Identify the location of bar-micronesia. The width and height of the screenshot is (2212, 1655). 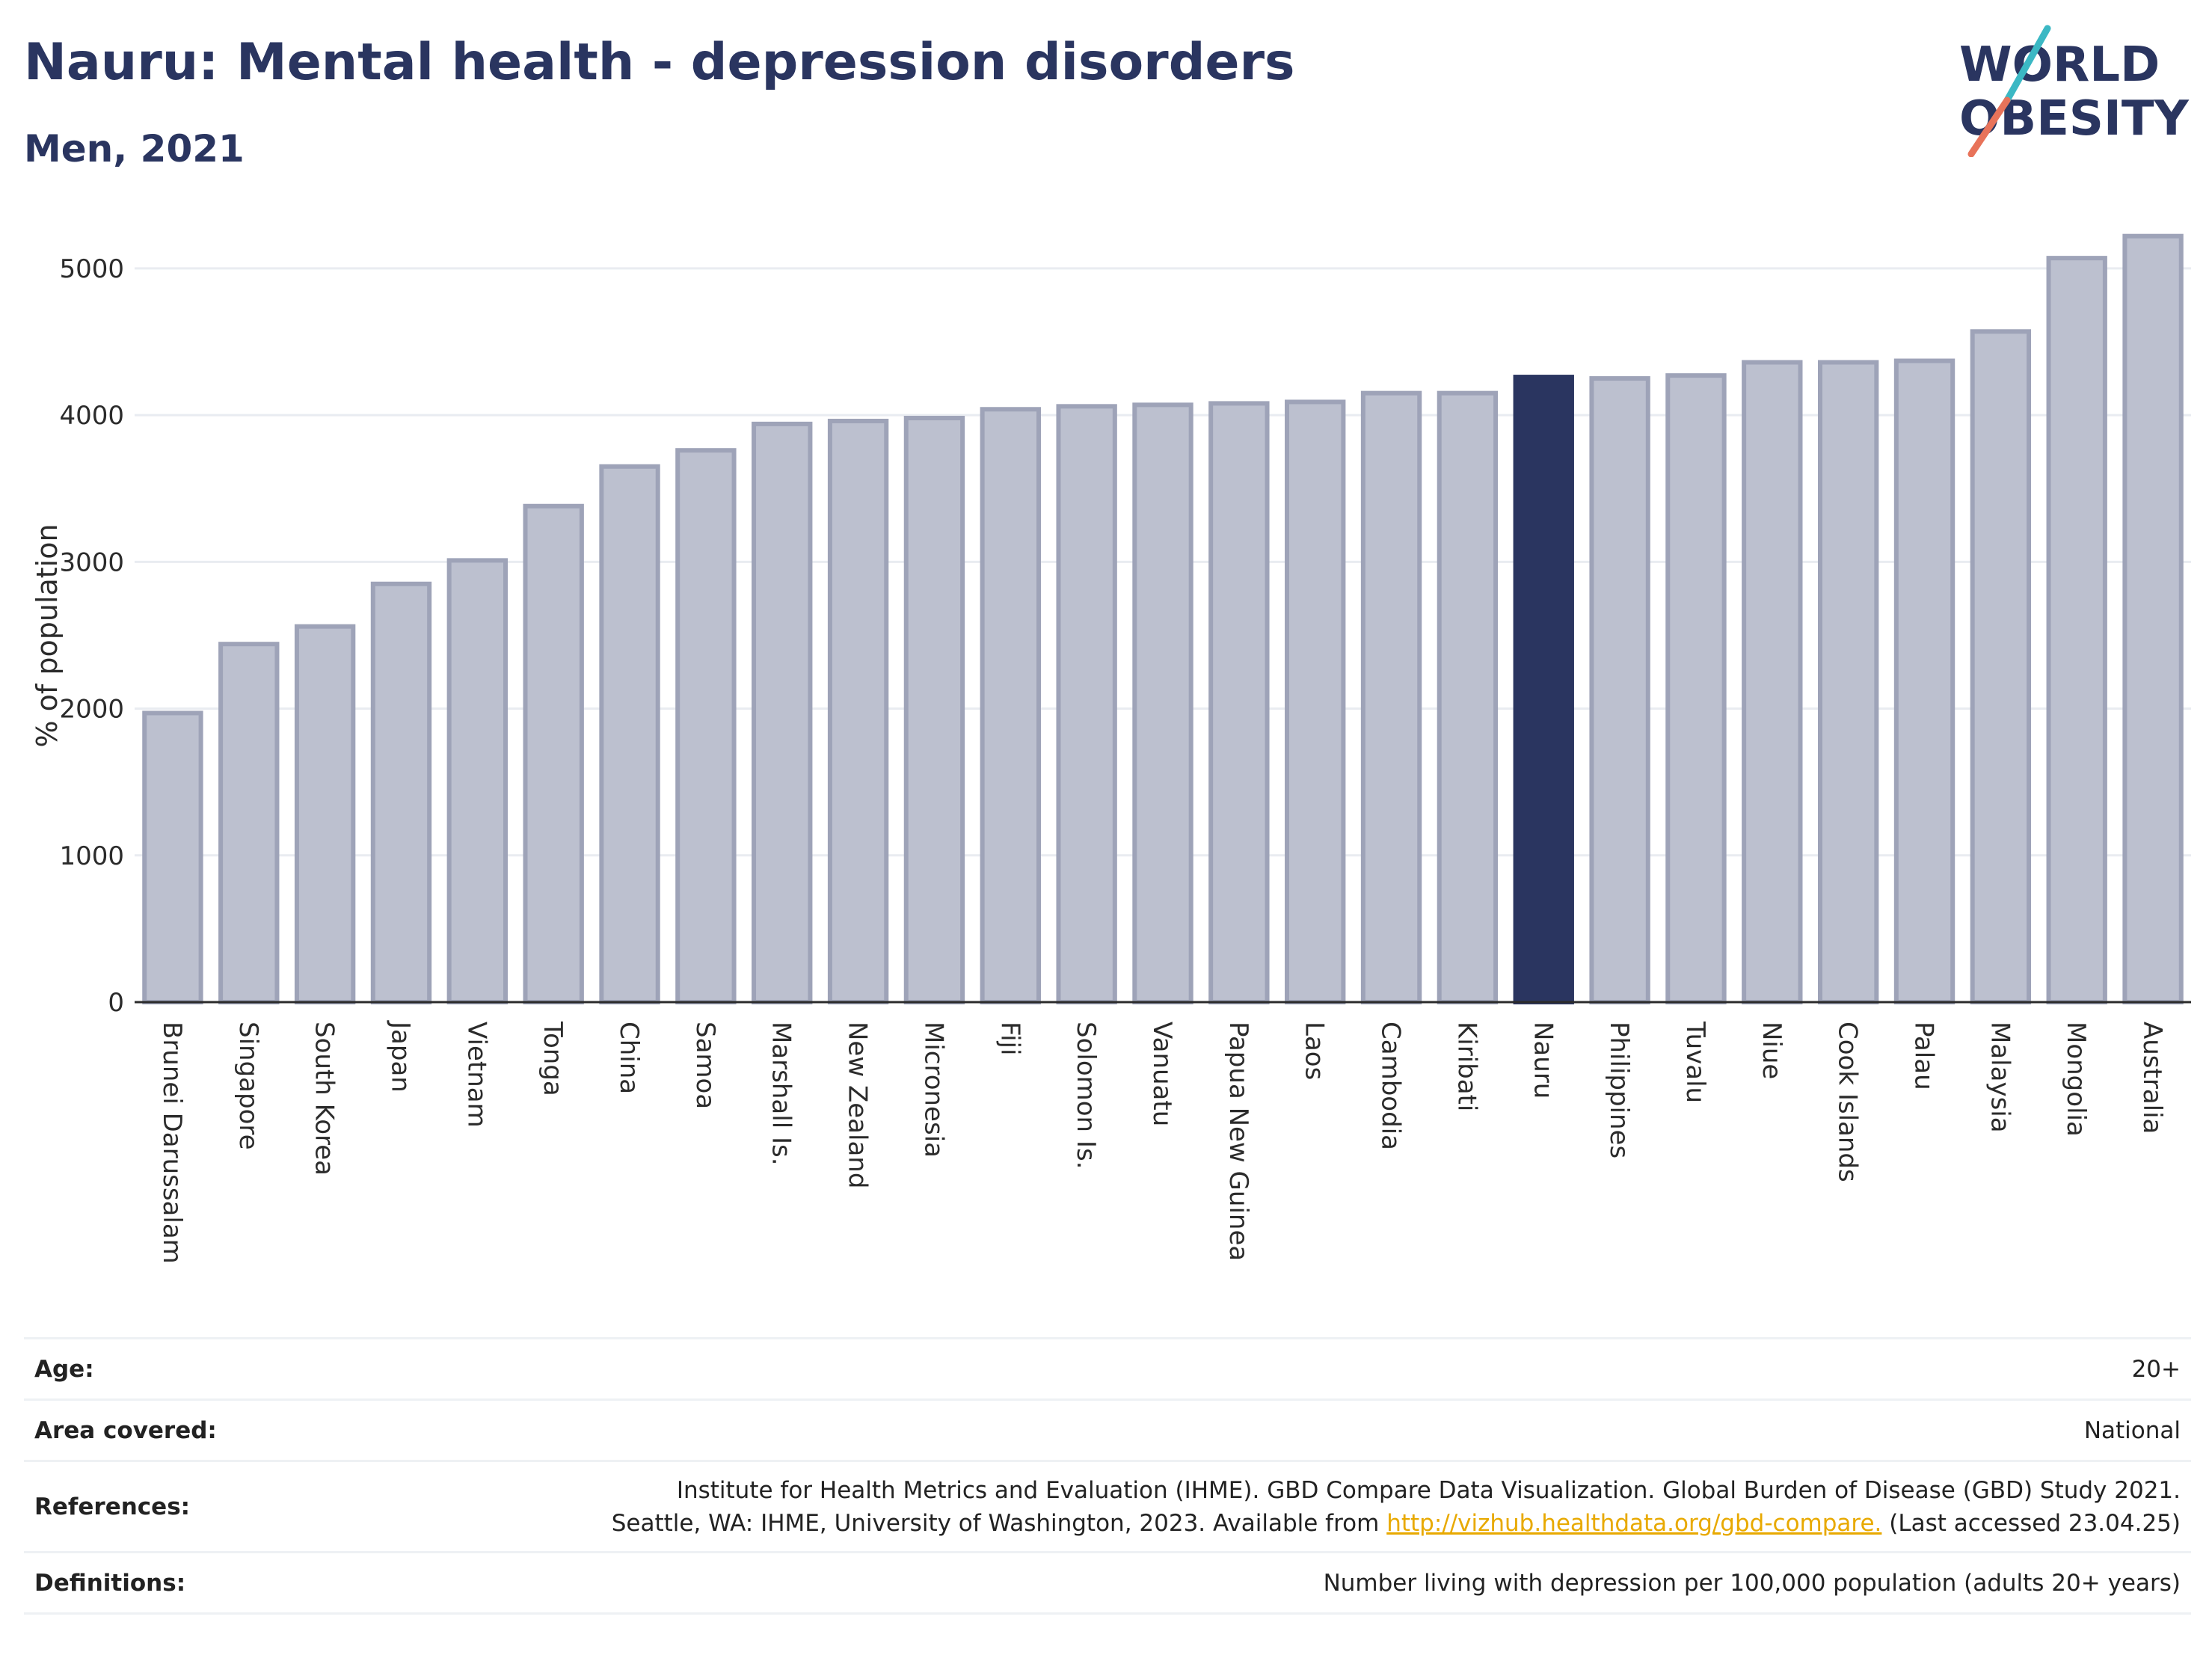
(934, 710).